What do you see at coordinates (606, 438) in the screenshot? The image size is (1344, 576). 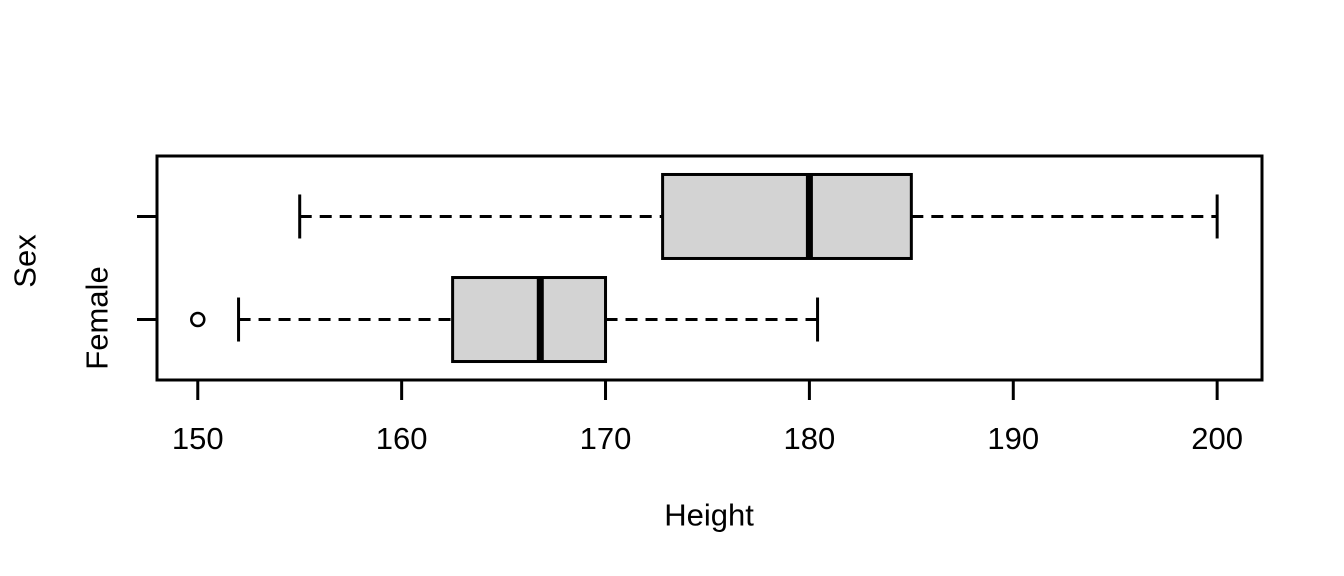 I see `x-tick-label: 170` at bounding box center [606, 438].